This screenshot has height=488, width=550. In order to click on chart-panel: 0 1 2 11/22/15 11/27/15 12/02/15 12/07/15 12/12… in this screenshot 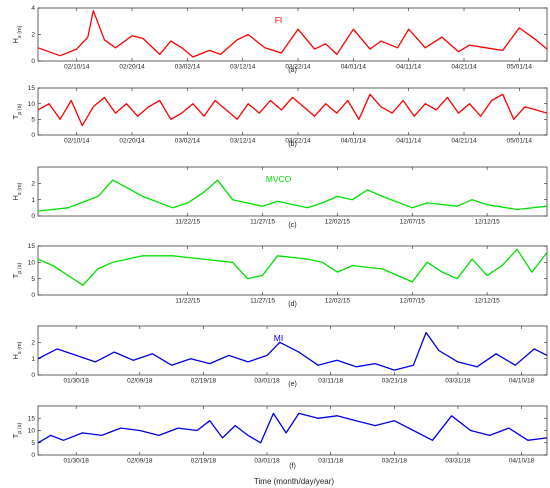, I will do `click(279, 197)`.